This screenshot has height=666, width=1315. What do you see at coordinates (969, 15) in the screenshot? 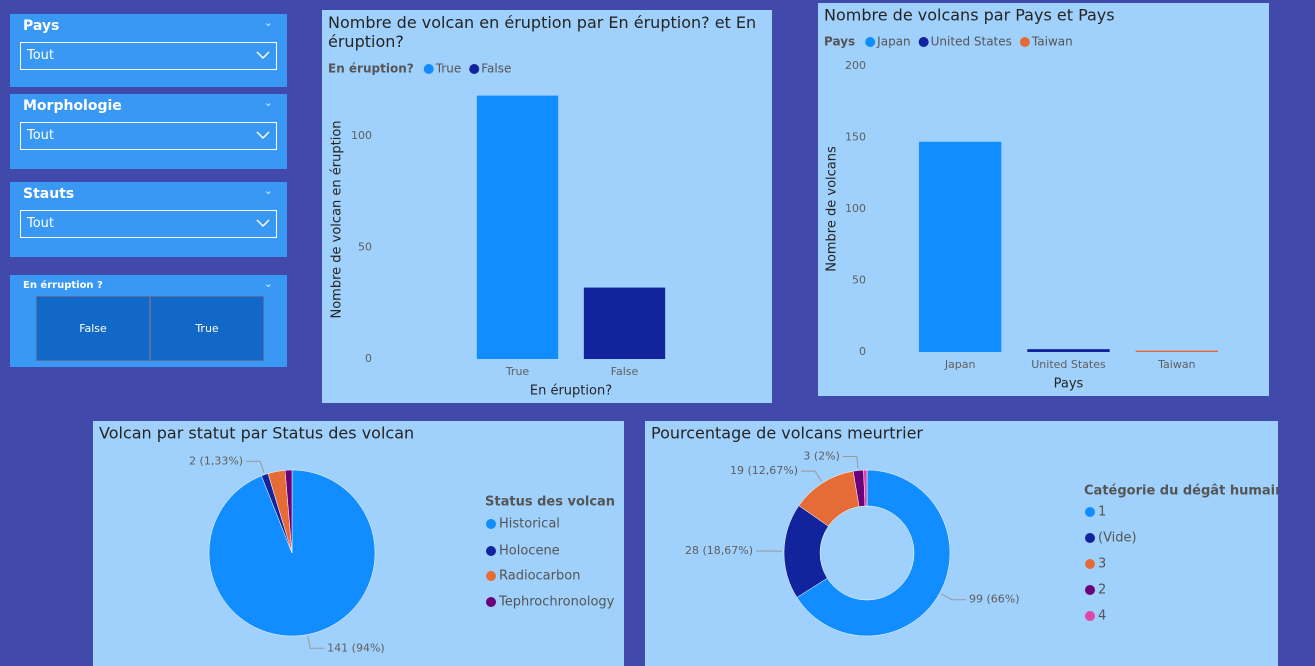
I see `chart-title: Nombre de volcans par Pays et Pays` at bounding box center [969, 15].